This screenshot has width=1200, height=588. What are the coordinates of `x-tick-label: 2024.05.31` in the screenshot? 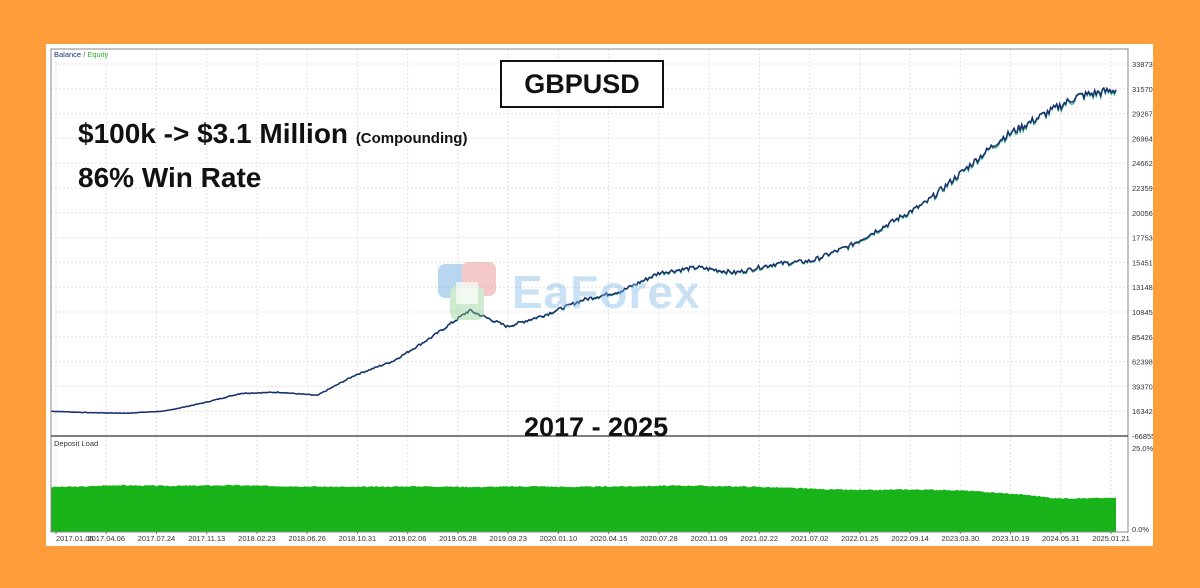 It's located at (1061, 538).